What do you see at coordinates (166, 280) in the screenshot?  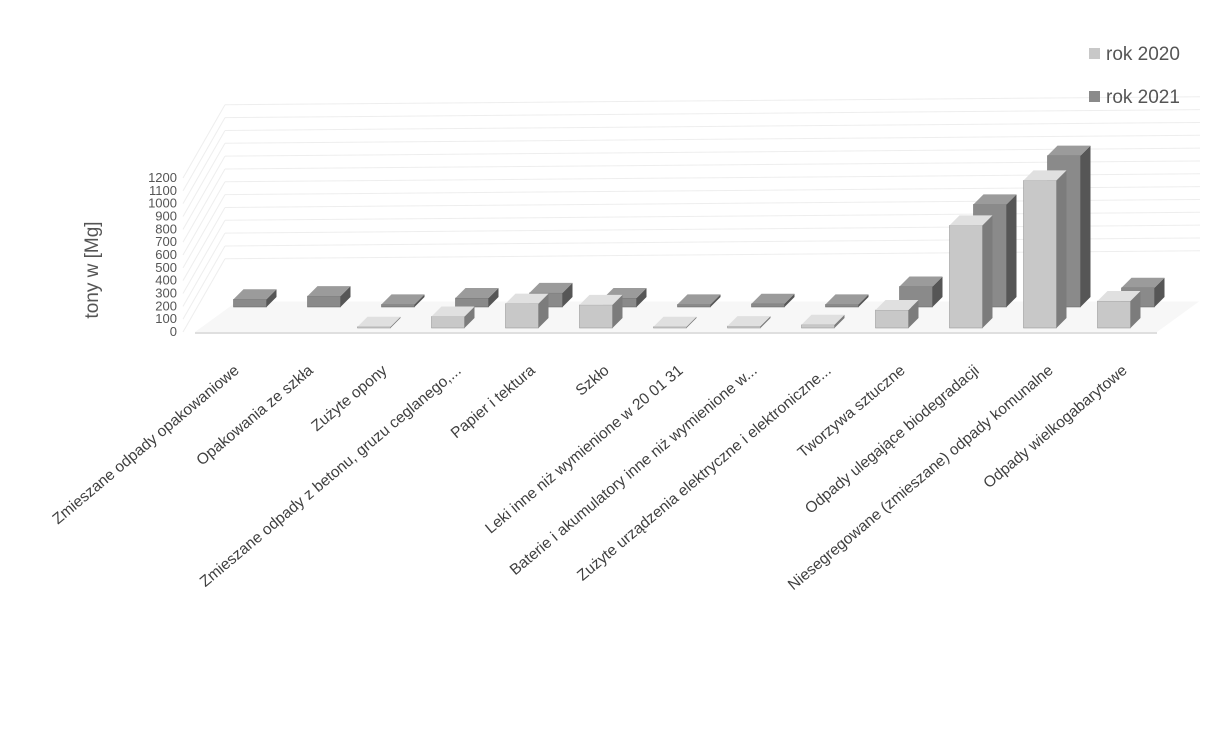 I see `y-tick-label: 400` at bounding box center [166, 280].